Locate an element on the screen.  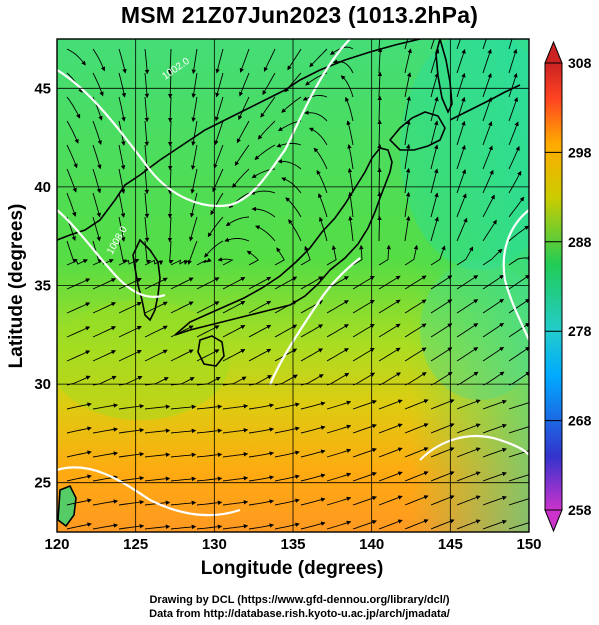
x-tick-label: 150 is located at coordinates (528, 544).